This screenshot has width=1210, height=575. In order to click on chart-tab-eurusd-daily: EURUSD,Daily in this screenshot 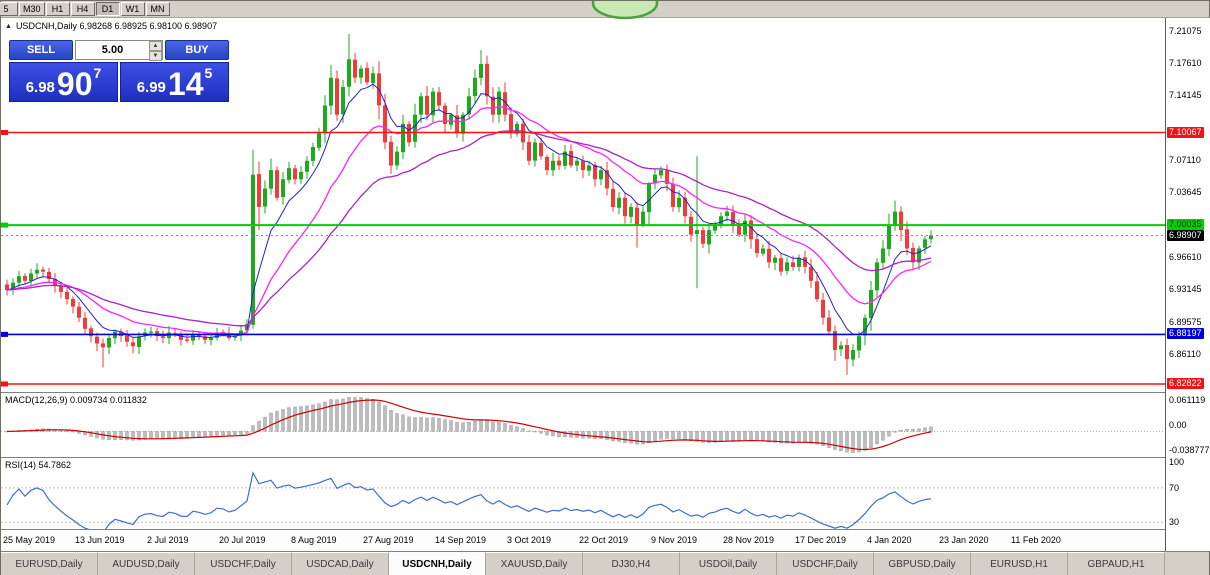, I will do `click(49, 563)`.